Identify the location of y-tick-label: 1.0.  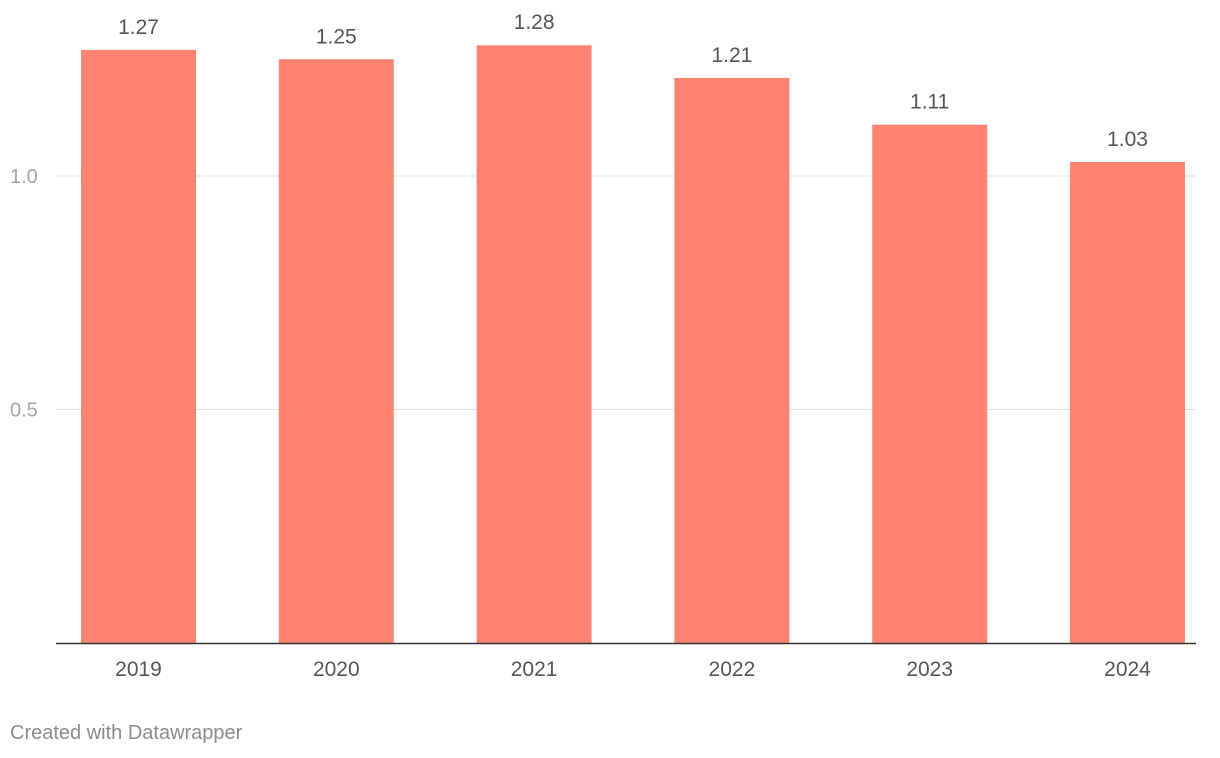
(24, 177).